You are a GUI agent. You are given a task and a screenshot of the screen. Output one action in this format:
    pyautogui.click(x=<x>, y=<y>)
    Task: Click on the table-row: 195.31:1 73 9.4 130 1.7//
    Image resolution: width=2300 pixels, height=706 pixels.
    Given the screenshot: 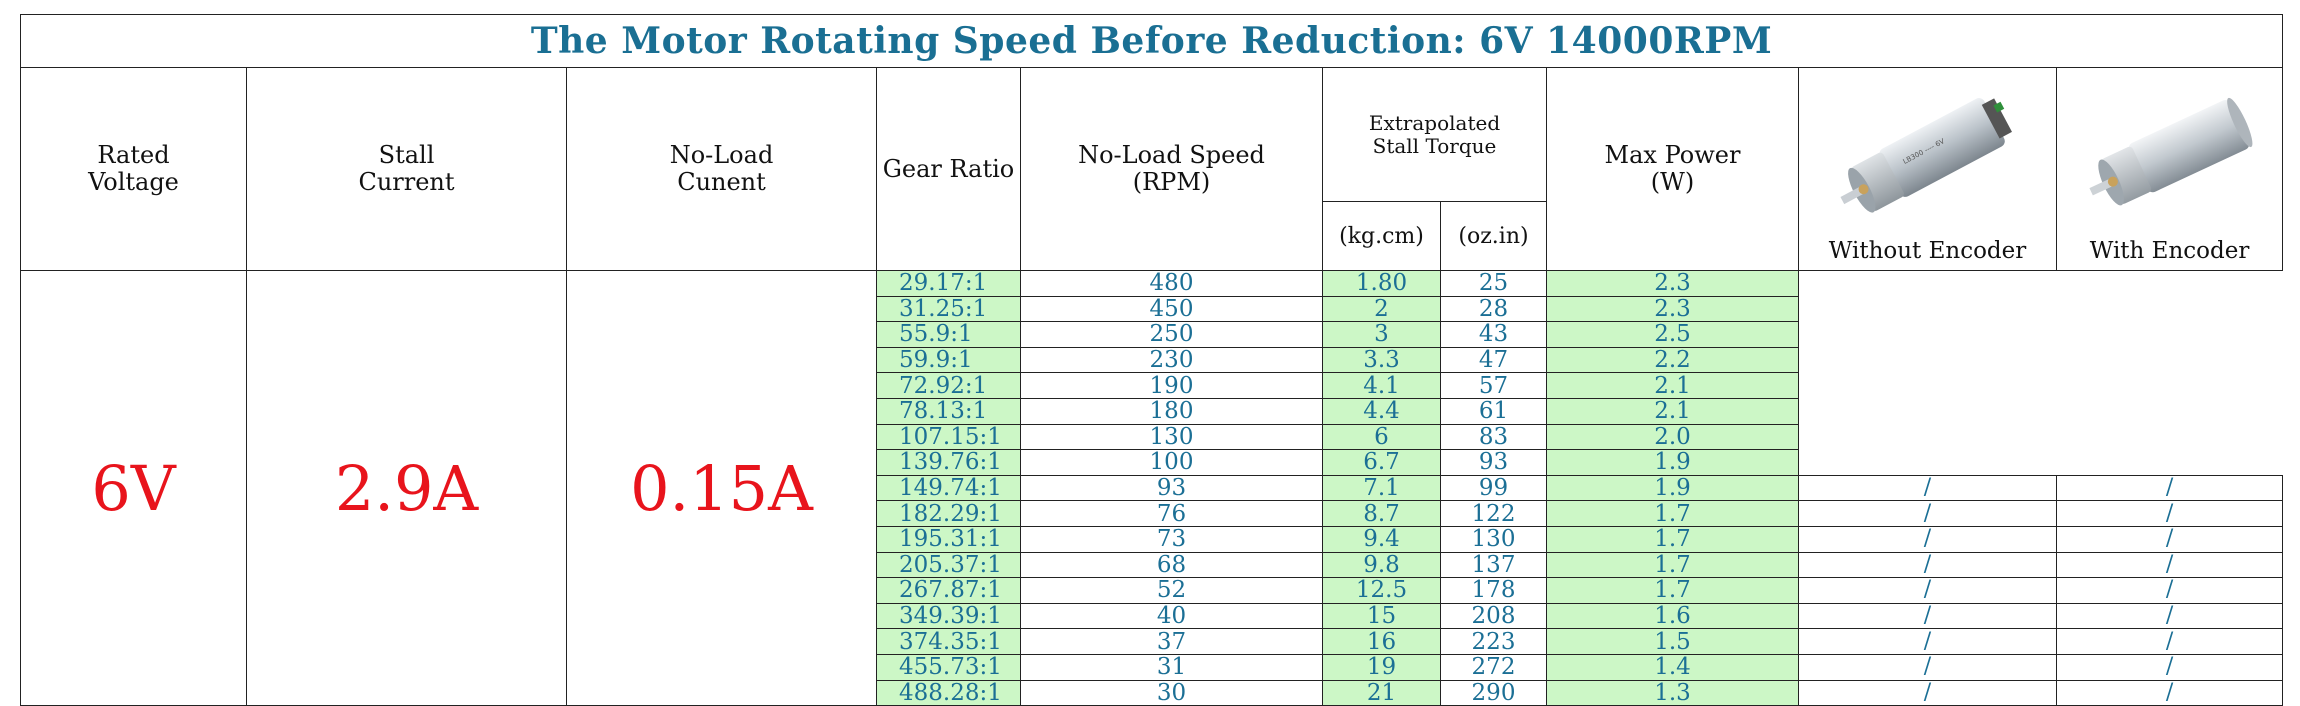 What is the action you would take?
    pyautogui.click(x=1152, y=539)
    